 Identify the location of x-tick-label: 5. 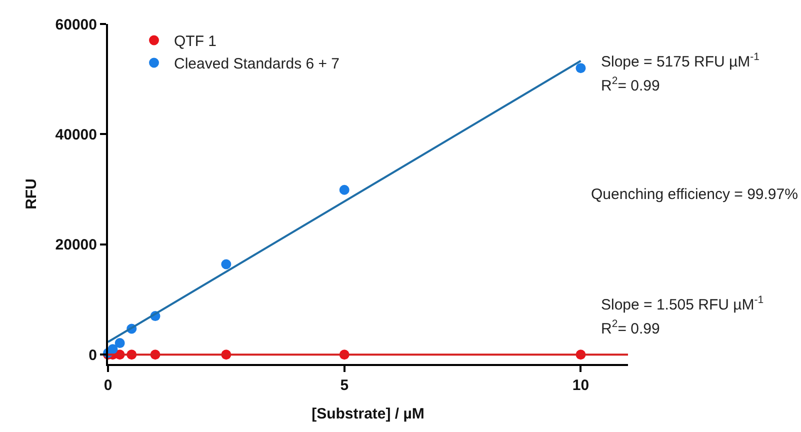
(344, 385).